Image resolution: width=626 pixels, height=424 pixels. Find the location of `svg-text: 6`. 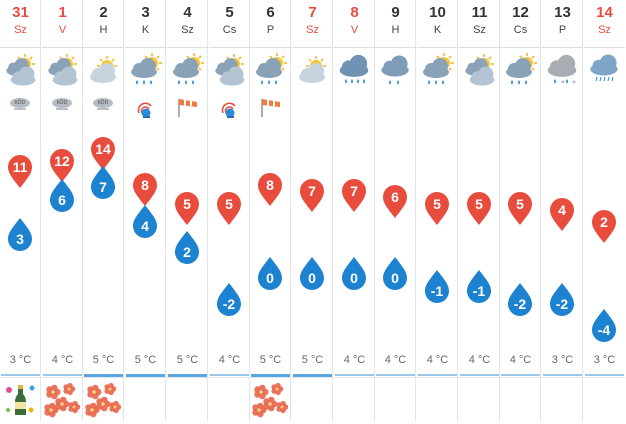

svg-text: 6 is located at coordinates (395, 197).